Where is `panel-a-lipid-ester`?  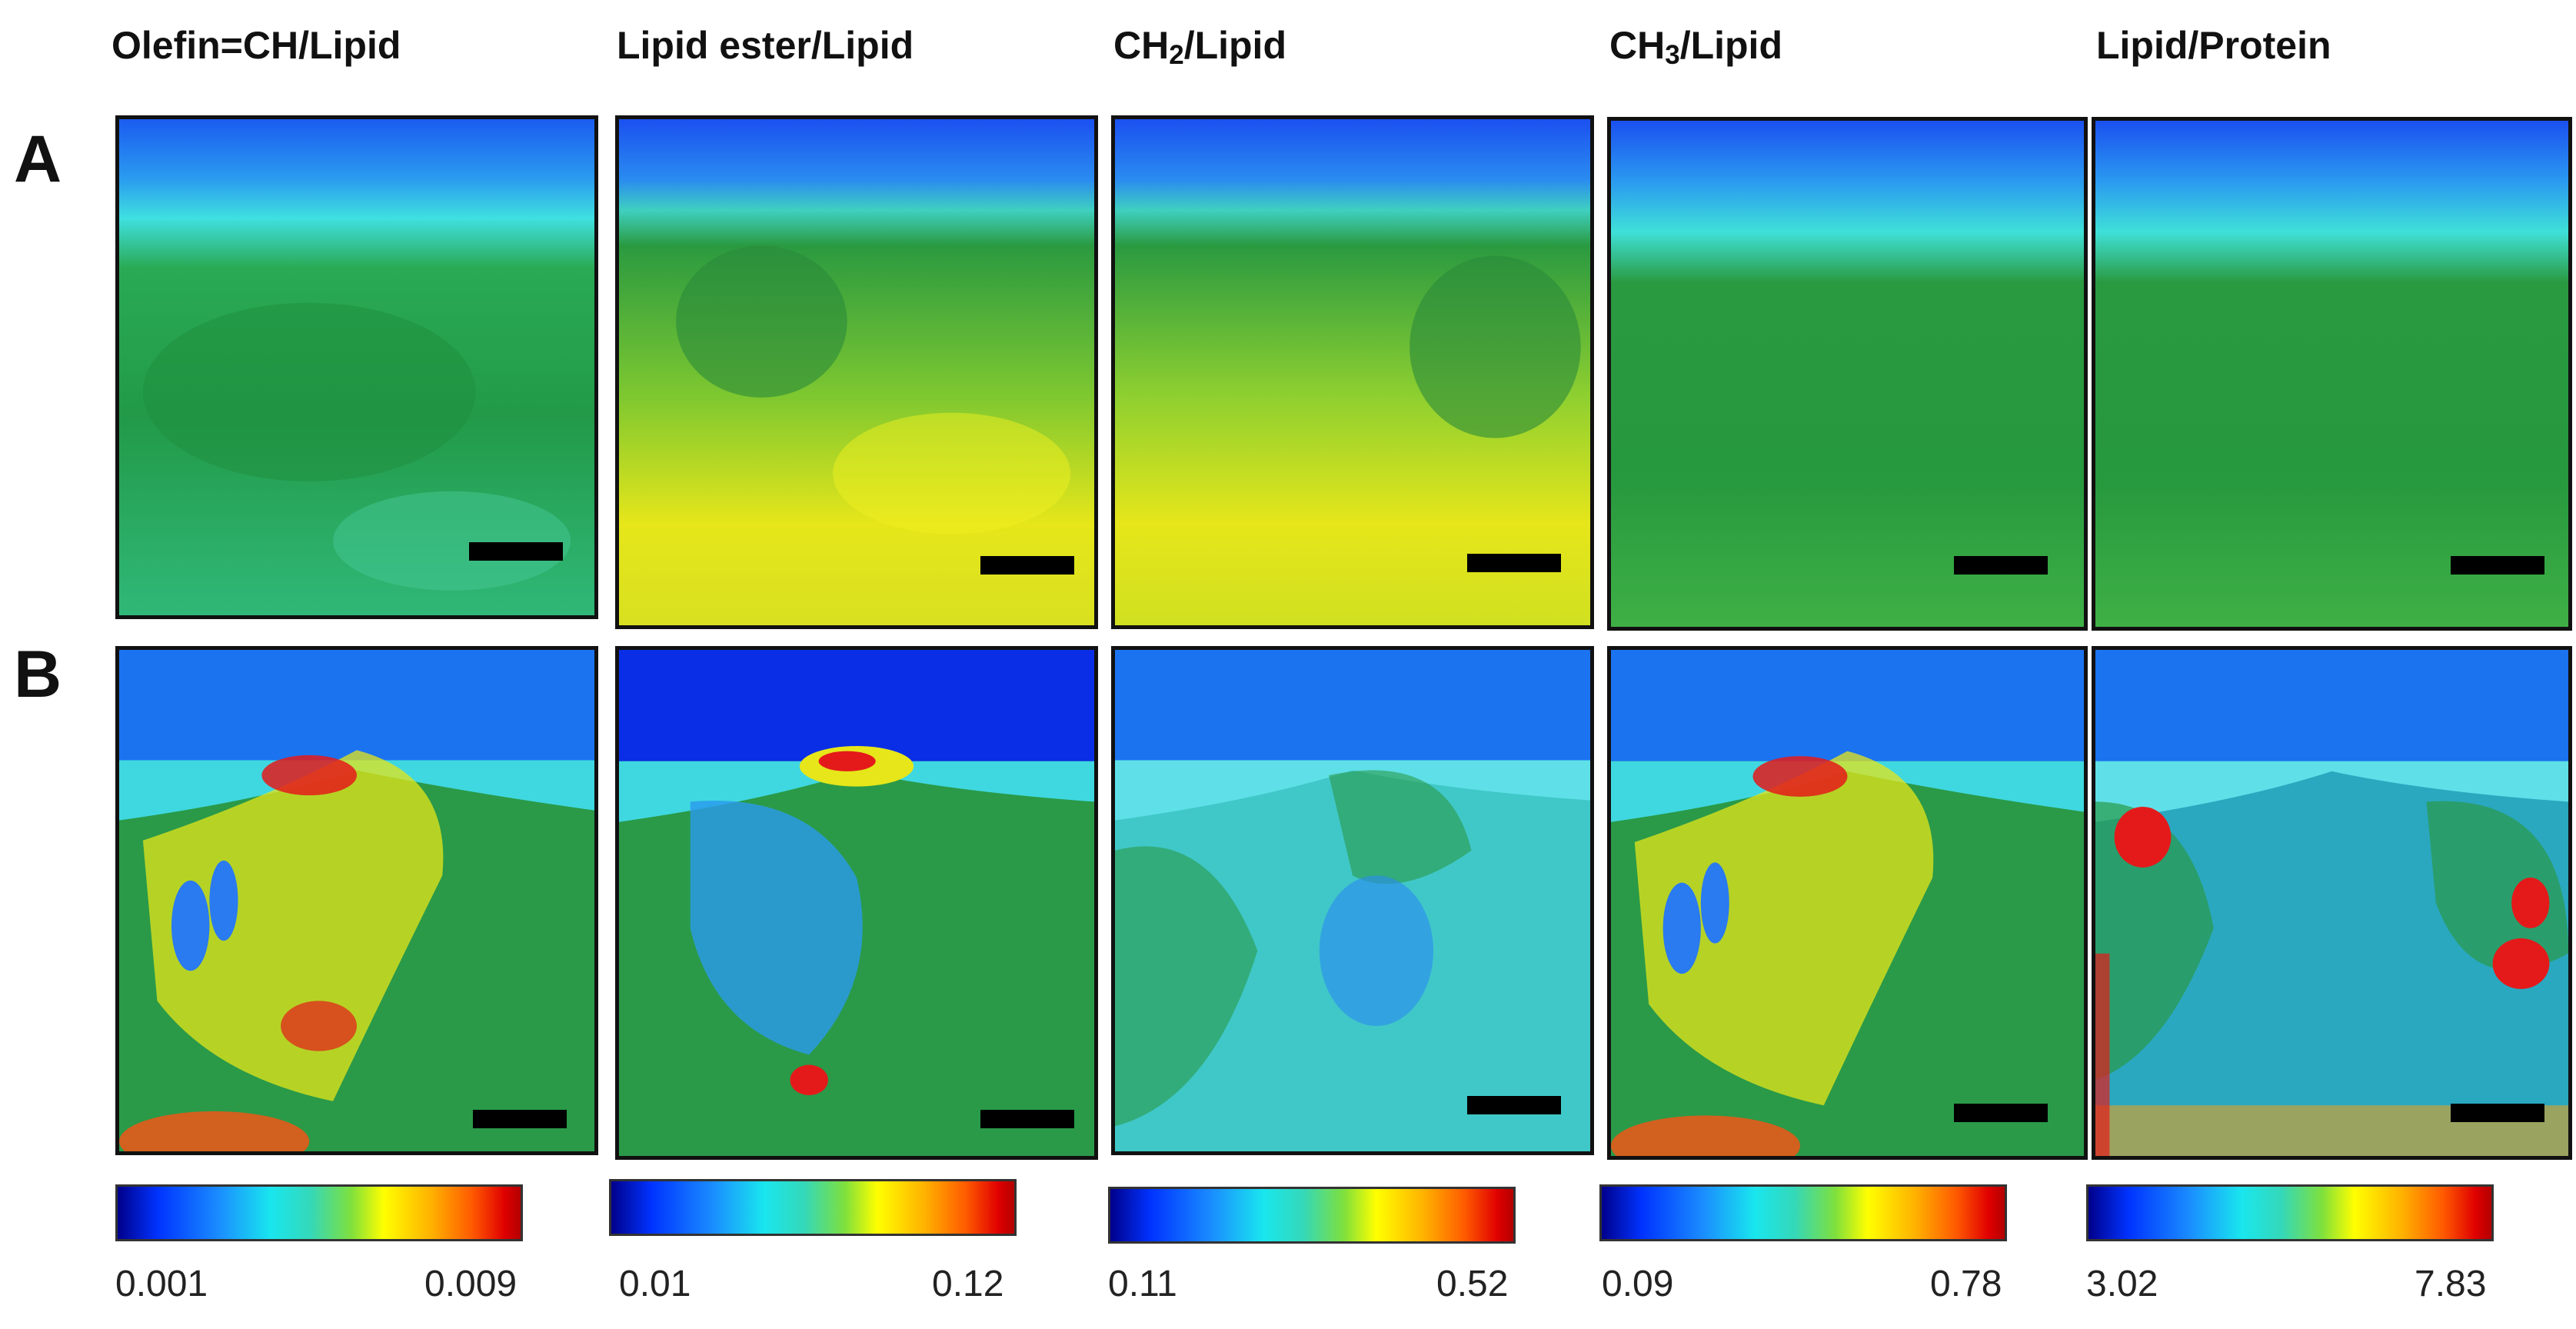 panel-a-lipid-ester is located at coordinates (856, 372).